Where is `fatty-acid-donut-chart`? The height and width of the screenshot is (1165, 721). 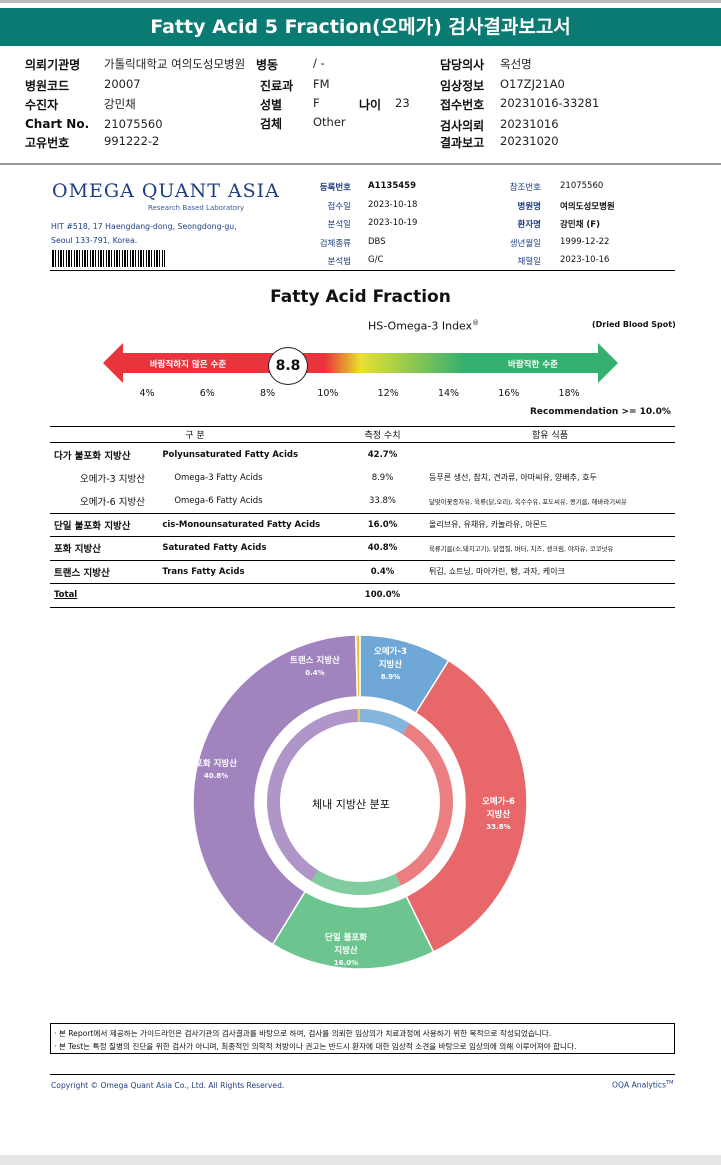 fatty-acid-donut-chart is located at coordinates (360, 802).